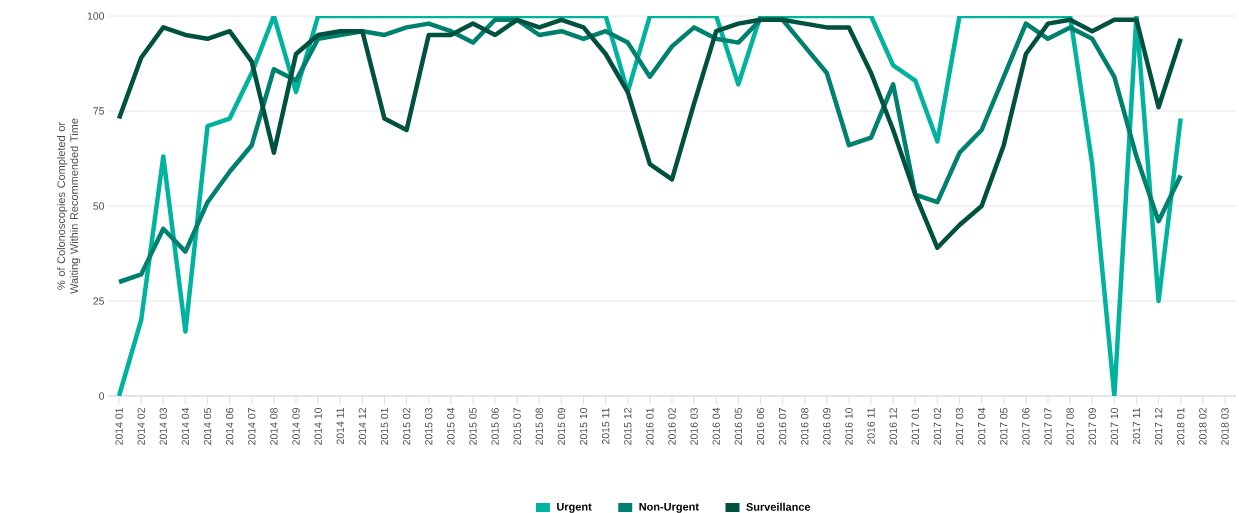 Image resolution: width=1239 pixels, height=513 pixels. Describe the element at coordinates (805, 426) in the screenshot. I see `x-tick-label: 2016 08` at that location.